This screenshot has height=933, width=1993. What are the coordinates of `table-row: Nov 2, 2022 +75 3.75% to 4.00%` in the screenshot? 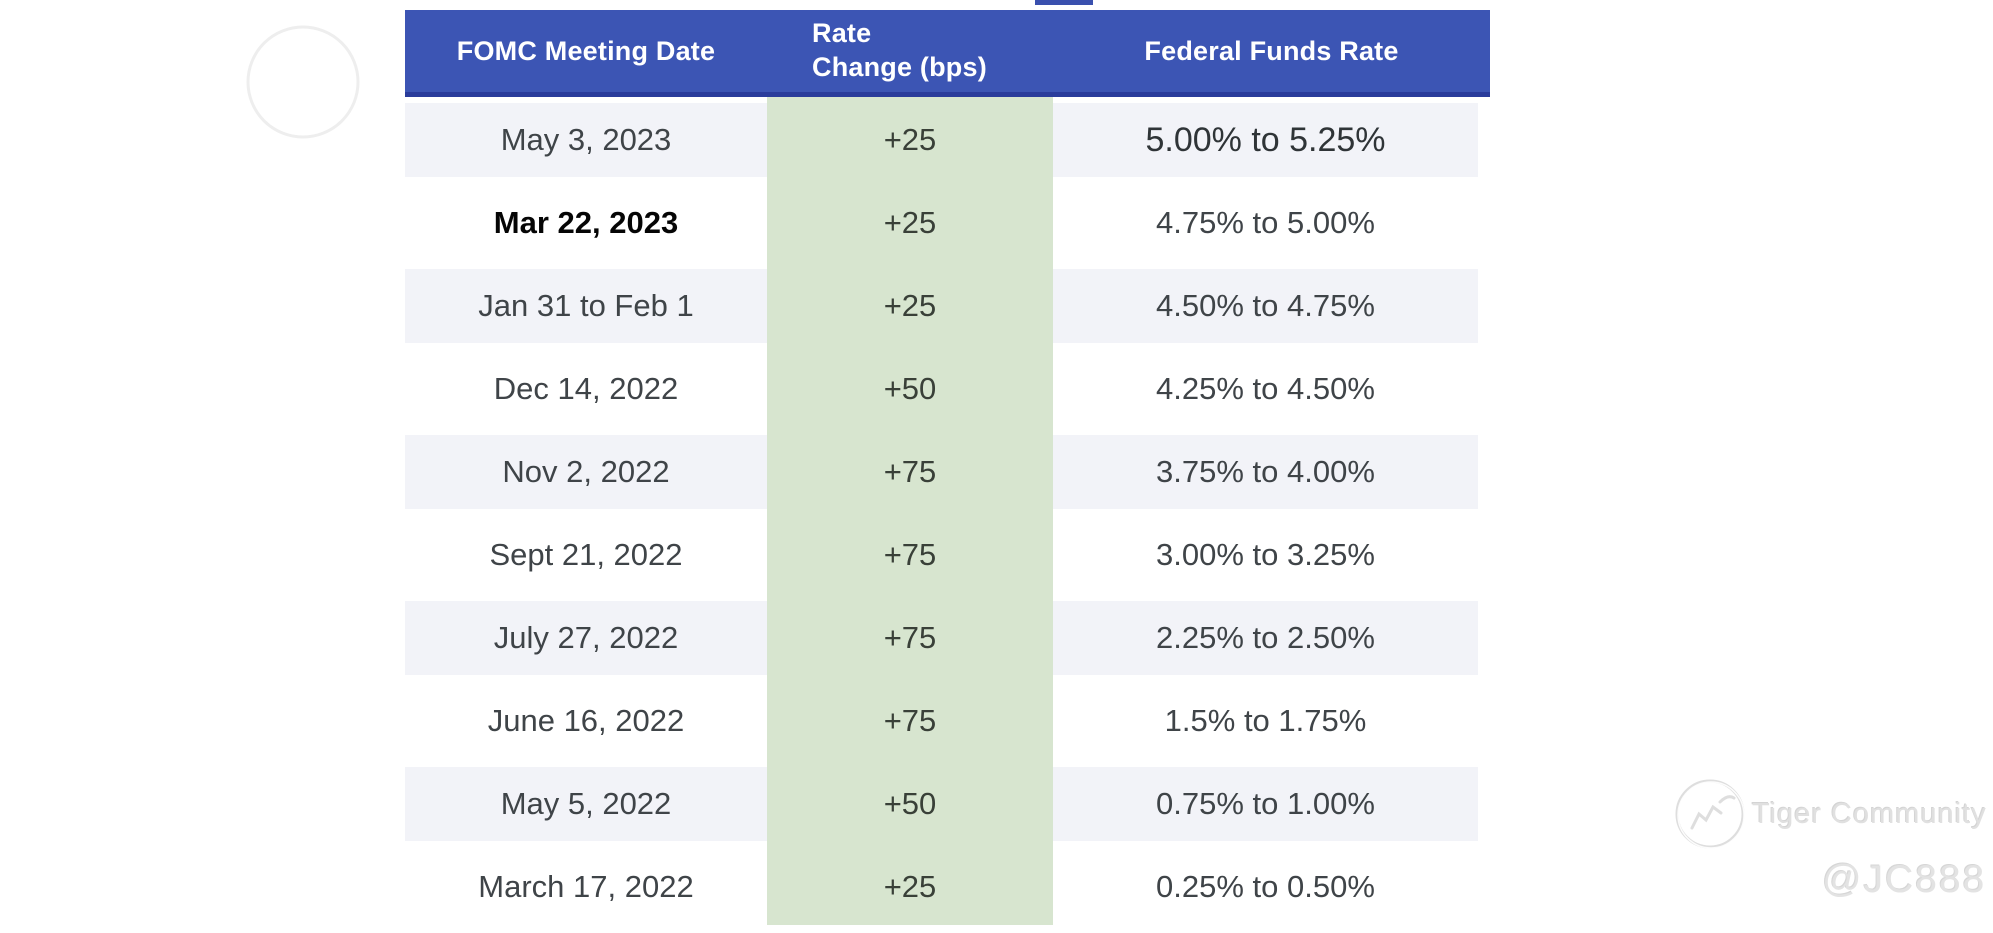 It's located at (947, 472).